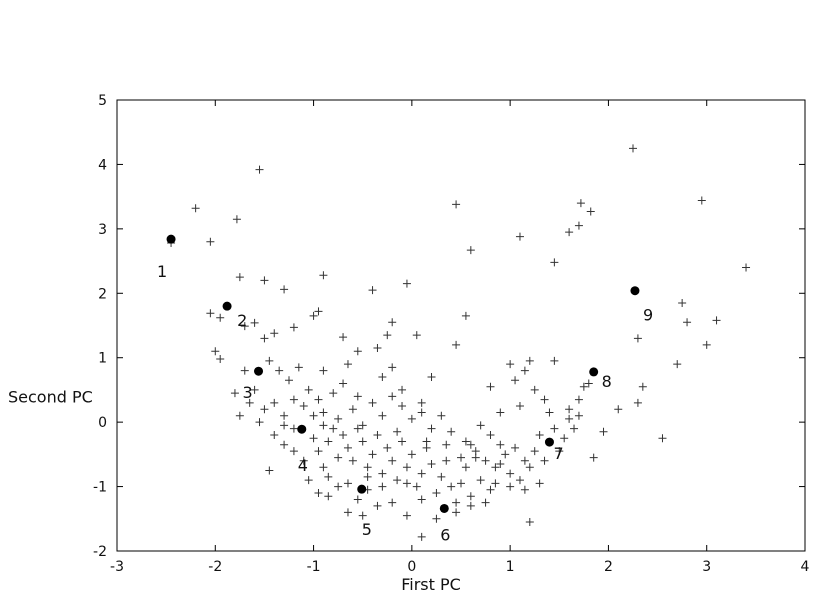  What do you see at coordinates (558, 453) in the screenshot?
I see `highlight-point-label: 7` at bounding box center [558, 453].